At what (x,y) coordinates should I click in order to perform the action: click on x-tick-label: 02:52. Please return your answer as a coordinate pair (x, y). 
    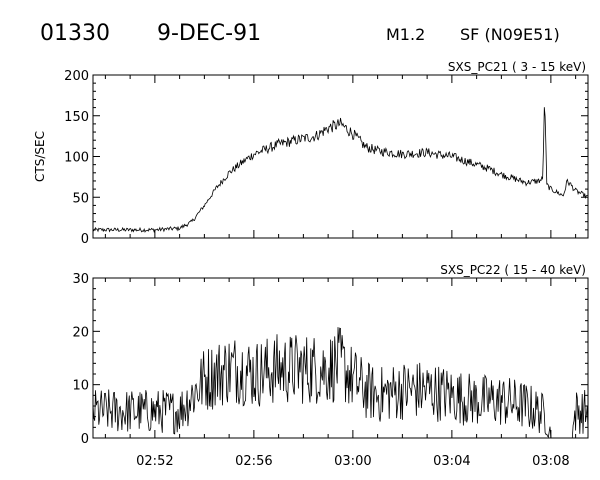
    Looking at the image, I should click on (154, 461).